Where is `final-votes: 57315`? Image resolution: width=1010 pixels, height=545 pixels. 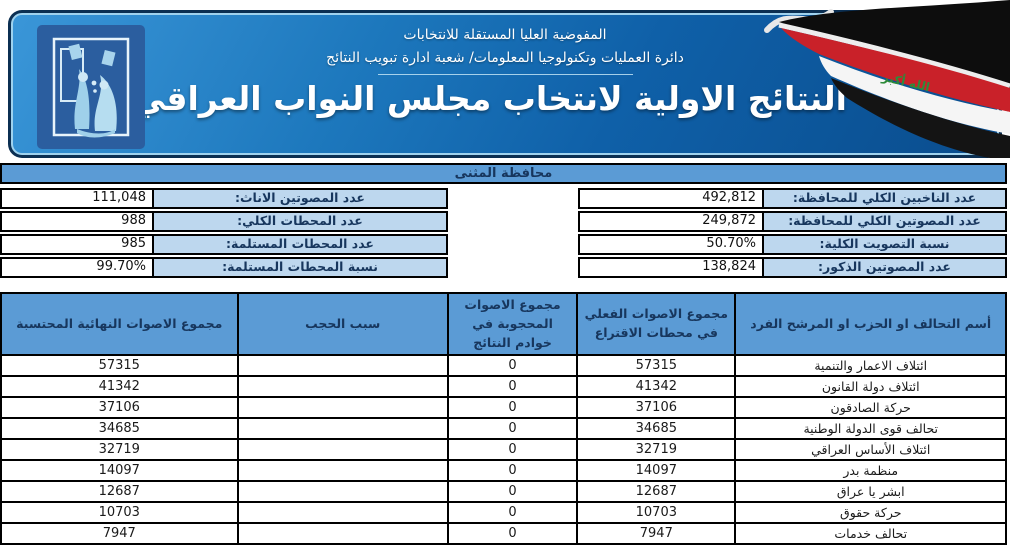 final-votes: 57315 is located at coordinates (119, 366).